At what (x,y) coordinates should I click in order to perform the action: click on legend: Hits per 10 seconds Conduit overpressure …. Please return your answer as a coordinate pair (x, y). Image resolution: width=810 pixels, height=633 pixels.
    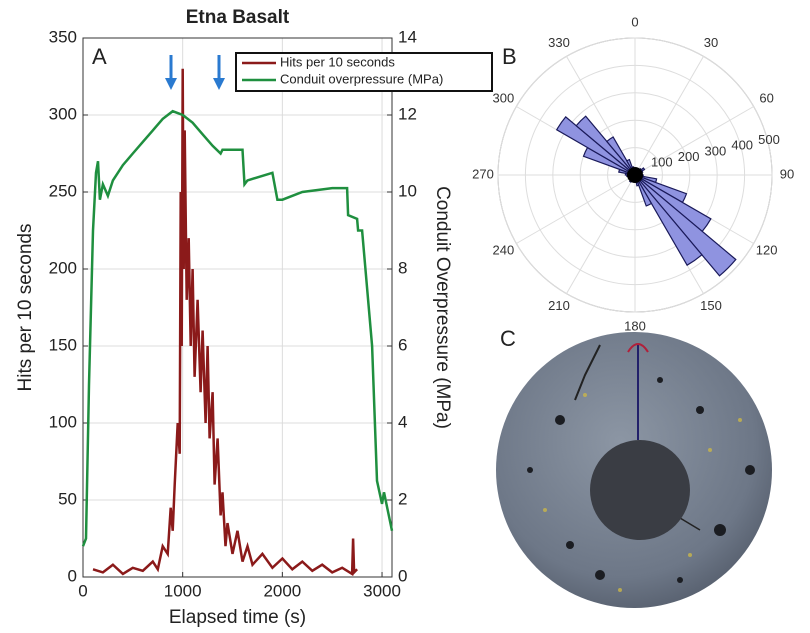
    Looking at the image, I should click on (364, 72).